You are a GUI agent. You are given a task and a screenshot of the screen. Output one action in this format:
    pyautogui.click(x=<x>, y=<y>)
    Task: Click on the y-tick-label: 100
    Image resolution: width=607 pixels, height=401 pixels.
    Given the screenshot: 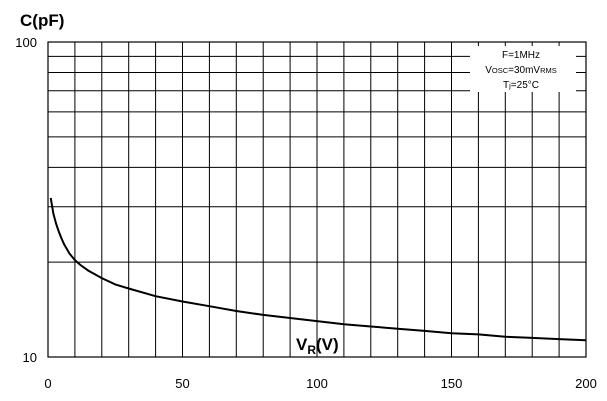 What is the action you would take?
    pyautogui.click(x=26, y=42)
    